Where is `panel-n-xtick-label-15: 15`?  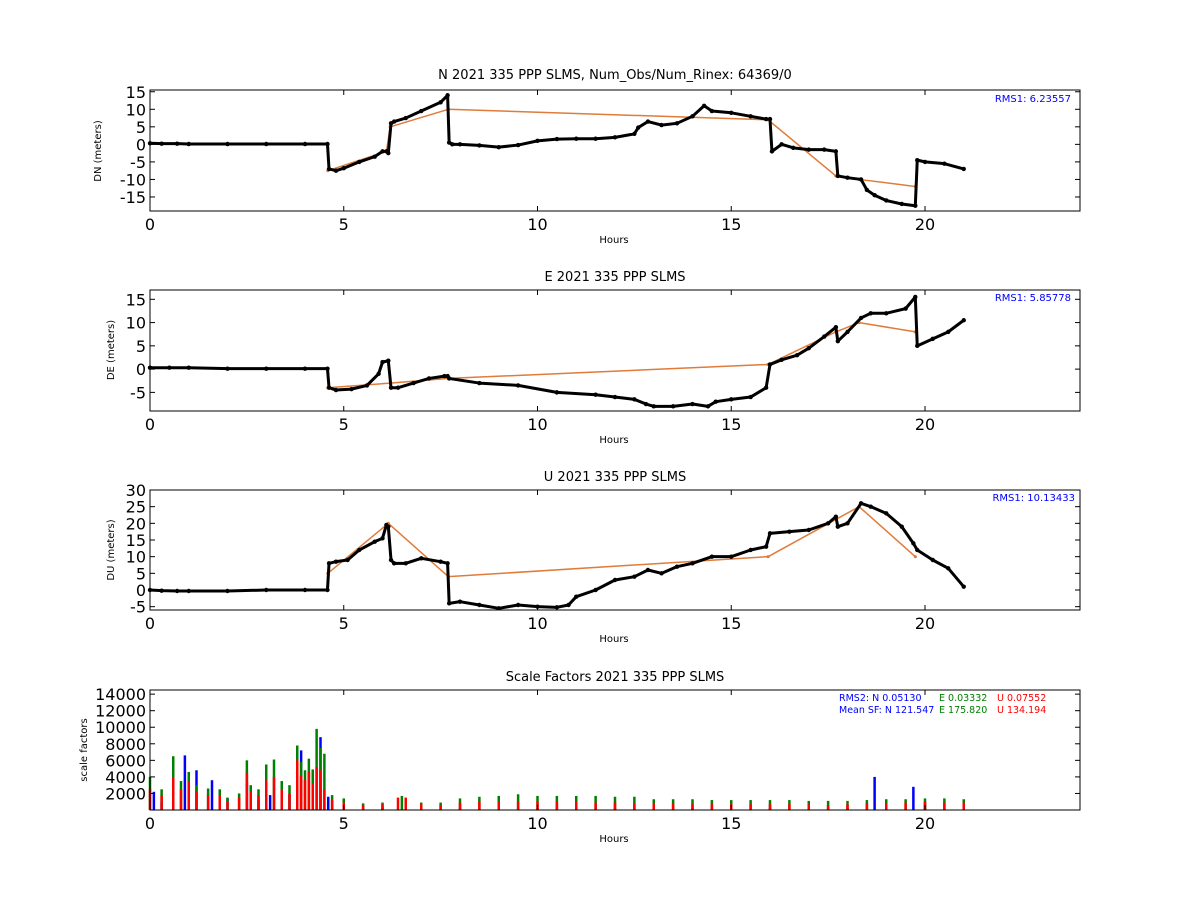
panel-n-xtick-label-15: 15 is located at coordinates (731, 224).